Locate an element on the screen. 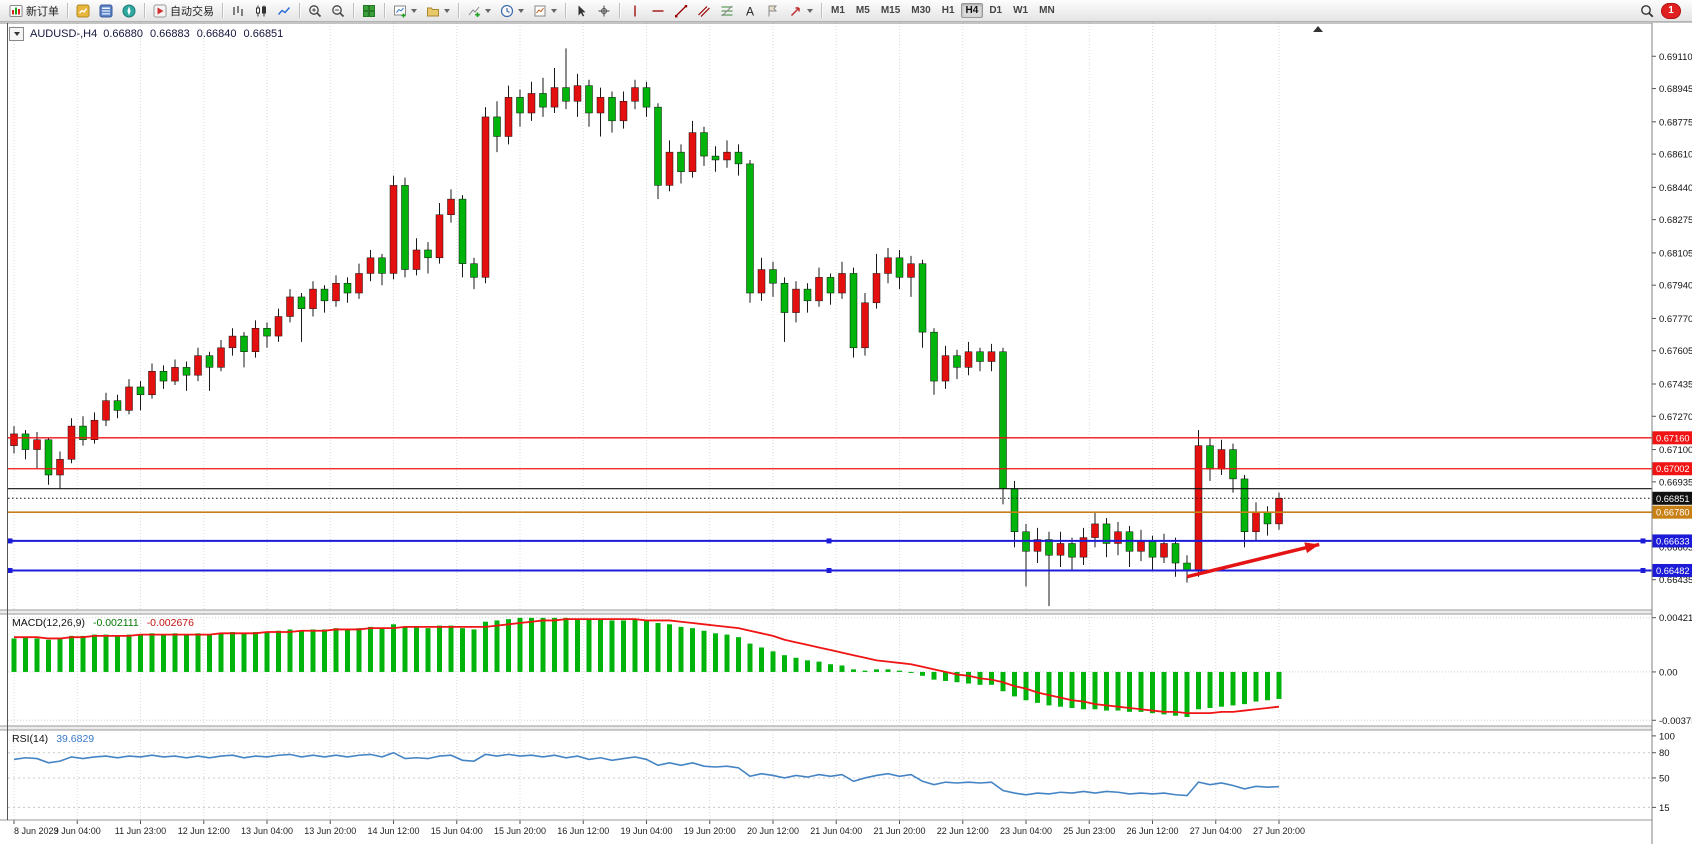  svg-text: 27 Jun 04:00 is located at coordinates (1216, 831).